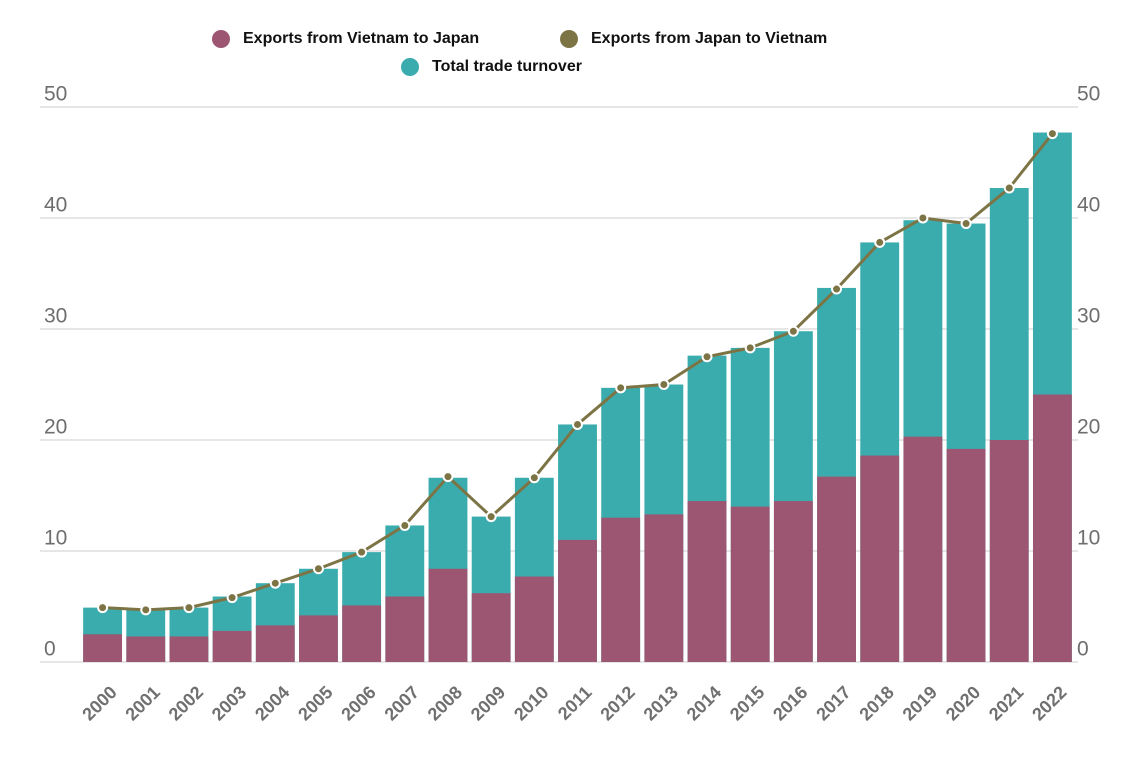 The height and width of the screenshot is (769, 1141). What do you see at coordinates (1006, 703) in the screenshot?
I see `x-tick-label: 2021` at bounding box center [1006, 703].